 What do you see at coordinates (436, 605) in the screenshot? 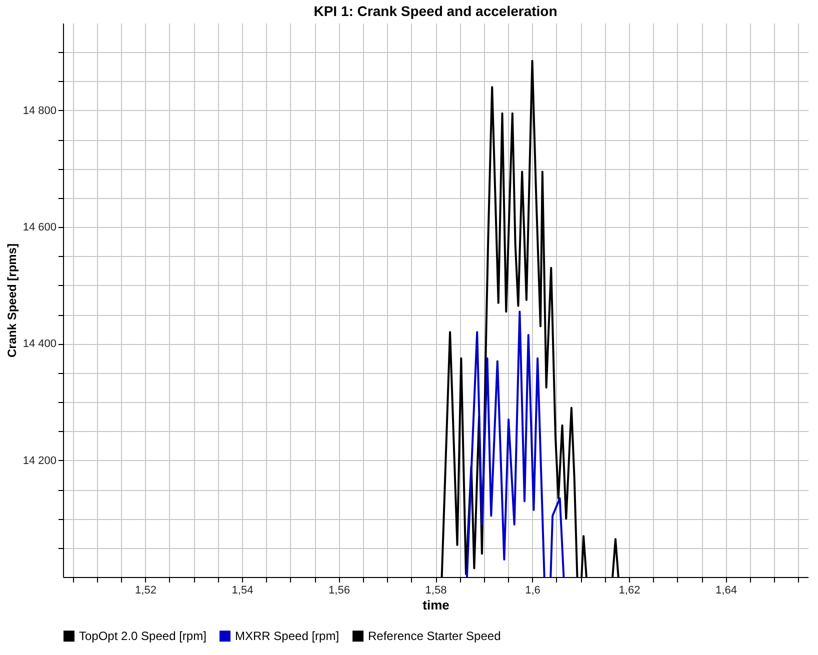
I see `x-axis-title: time` at bounding box center [436, 605].